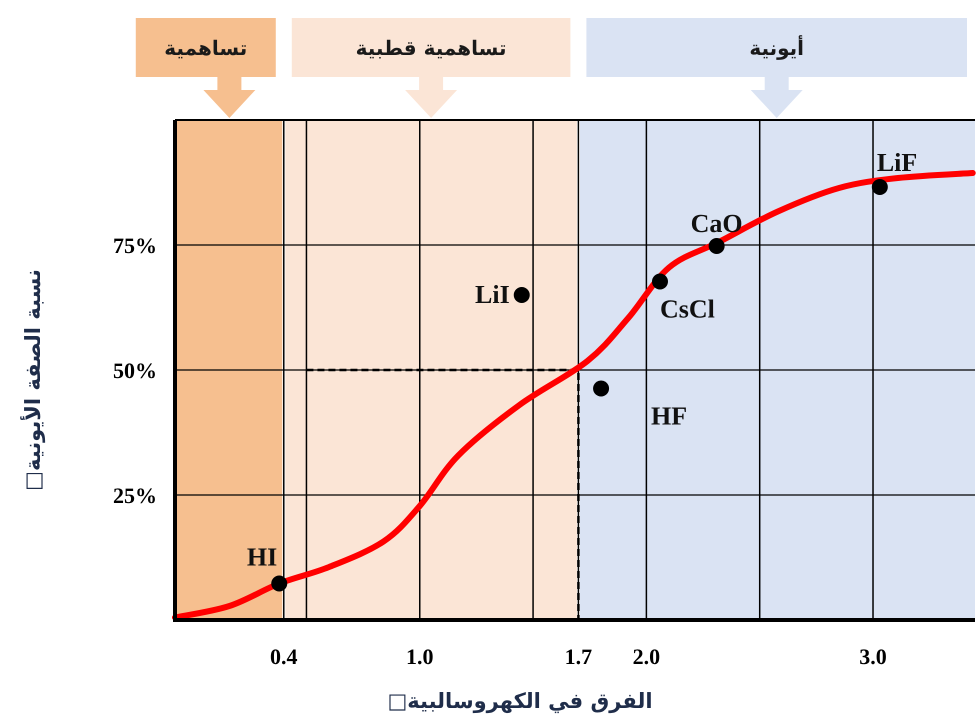 Image resolution: width=978 pixels, height=722 pixels. What do you see at coordinates (646, 656) in the screenshot?
I see `x-tick-label: 2.0` at bounding box center [646, 656].